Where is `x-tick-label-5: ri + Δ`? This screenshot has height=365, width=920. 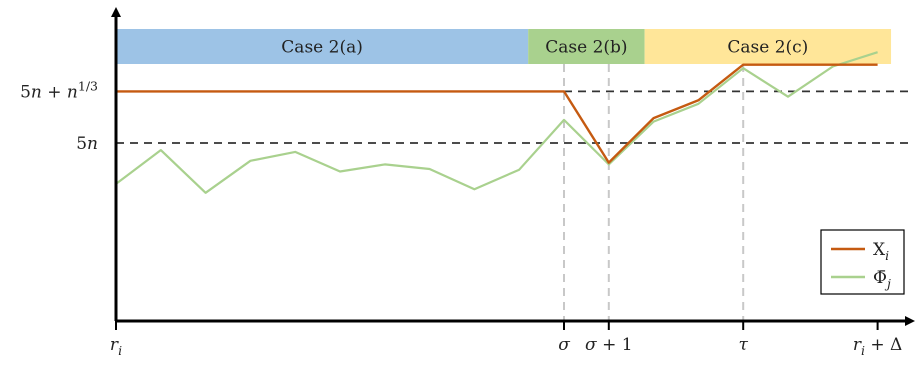 x-tick-label-5: ri + Δ is located at coordinates (877, 346).